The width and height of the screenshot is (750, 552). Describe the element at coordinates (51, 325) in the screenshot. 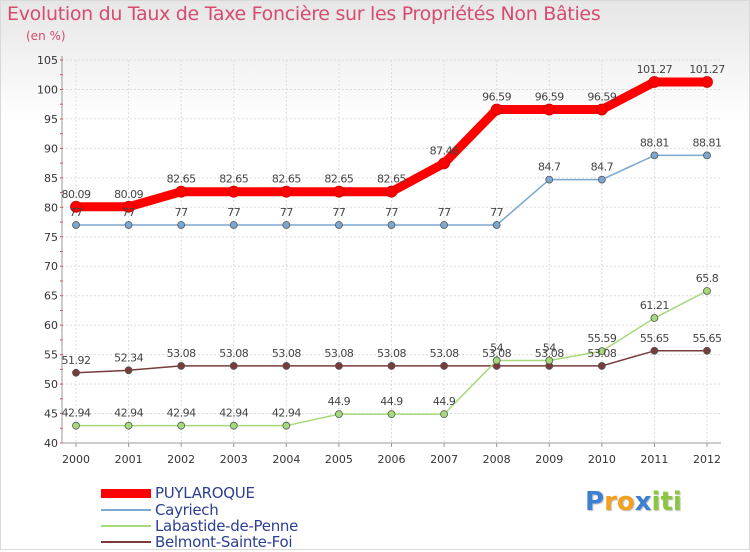

I see `y-tick-label: 60` at that location.